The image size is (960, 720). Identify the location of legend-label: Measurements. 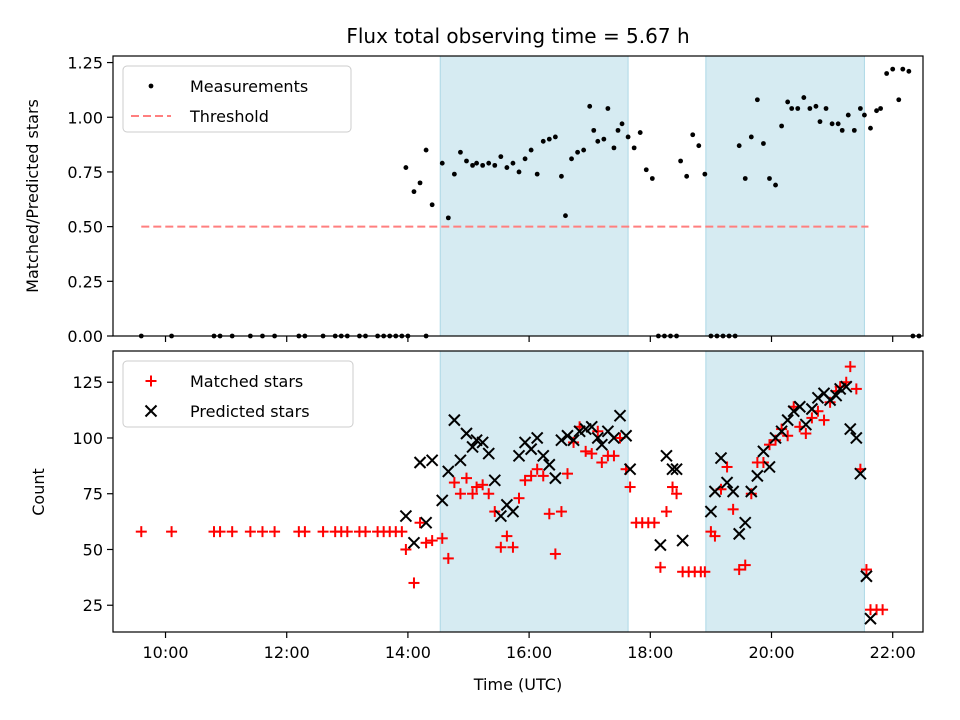
(249, 86).